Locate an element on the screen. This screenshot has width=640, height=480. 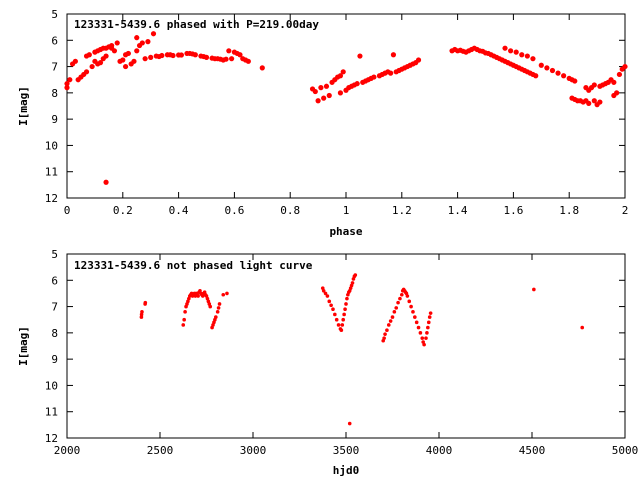
y-axis-label: I[mag] is located at coordinates (23, 106).